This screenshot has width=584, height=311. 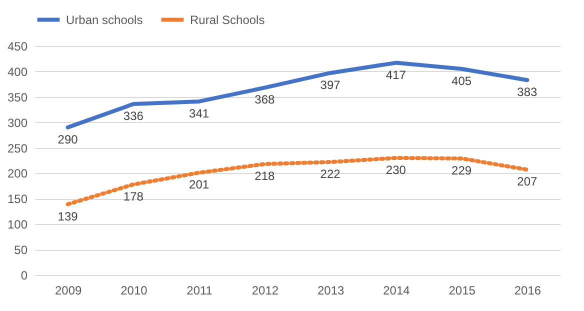 What do you see at coordinates (396, 75) in the screenshot?
I see `data-label: 417` at bounding box center [396, 75].